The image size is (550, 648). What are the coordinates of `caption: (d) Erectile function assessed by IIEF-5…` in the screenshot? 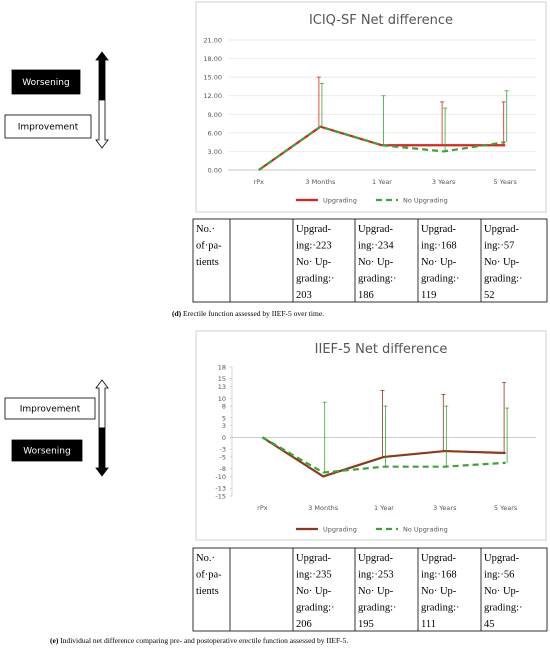 It's located at (248, 313).